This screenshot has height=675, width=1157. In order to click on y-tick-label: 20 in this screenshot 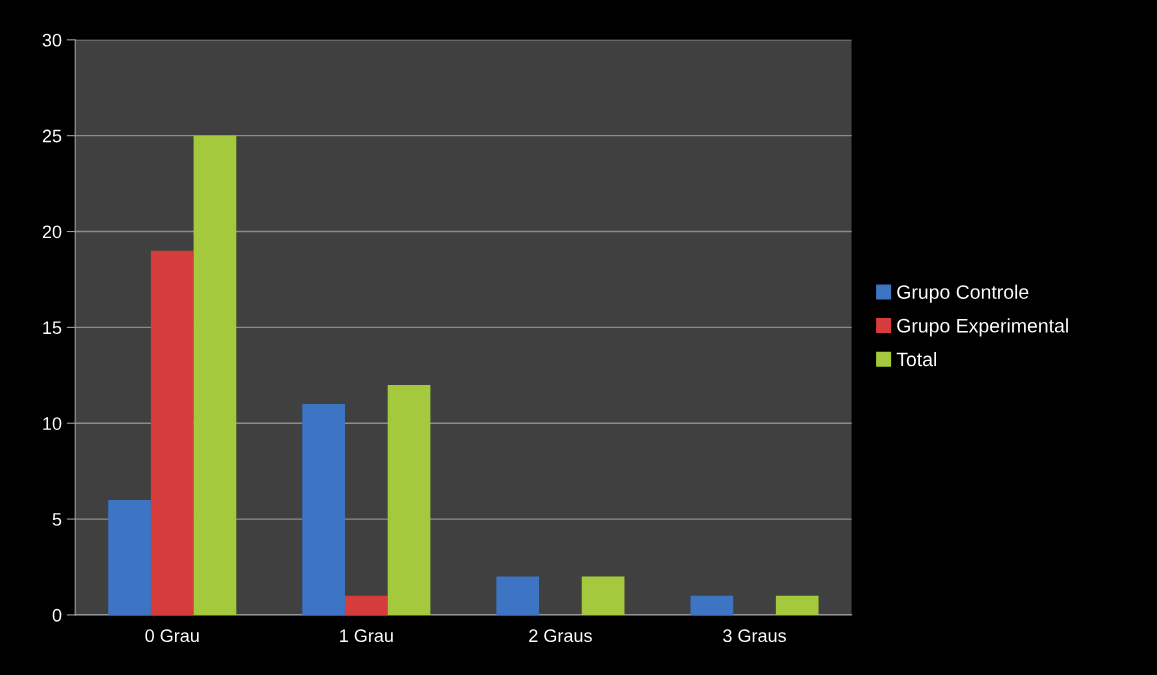, I will do `click(52, 232)`.